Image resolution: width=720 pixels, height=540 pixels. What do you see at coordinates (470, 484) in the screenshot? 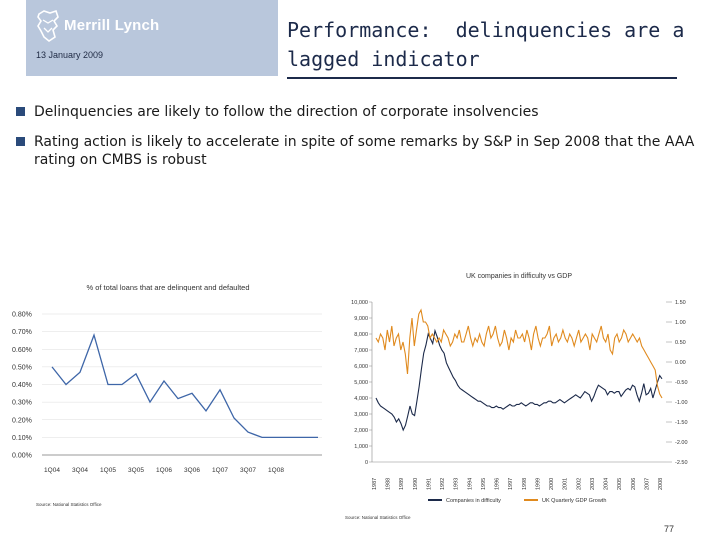
I see `x-tick-label: 1994` at bounding box center [470, 484].